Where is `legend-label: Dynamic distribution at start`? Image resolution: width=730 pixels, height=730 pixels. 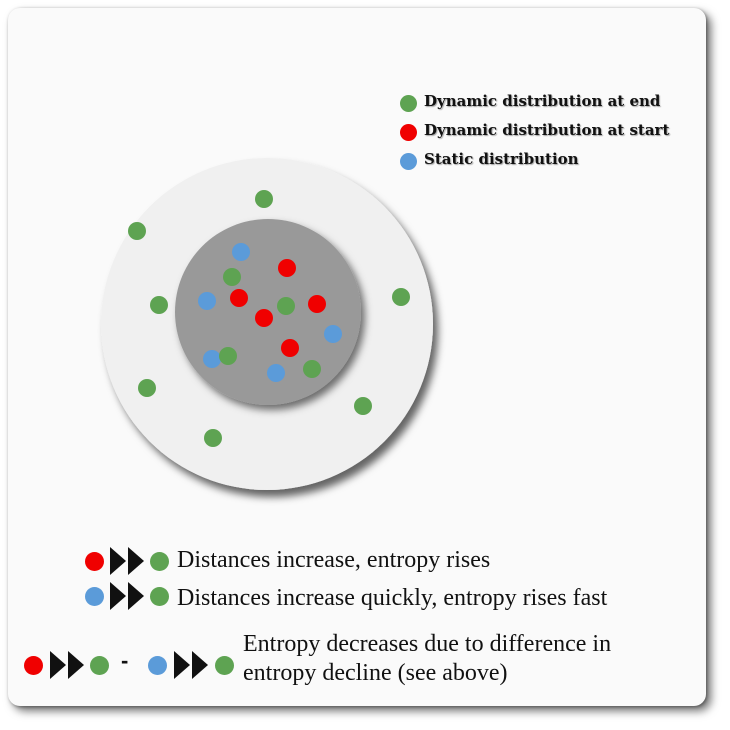 legend-label: Dynamic distribution at start is located at coordinates (547, 130).